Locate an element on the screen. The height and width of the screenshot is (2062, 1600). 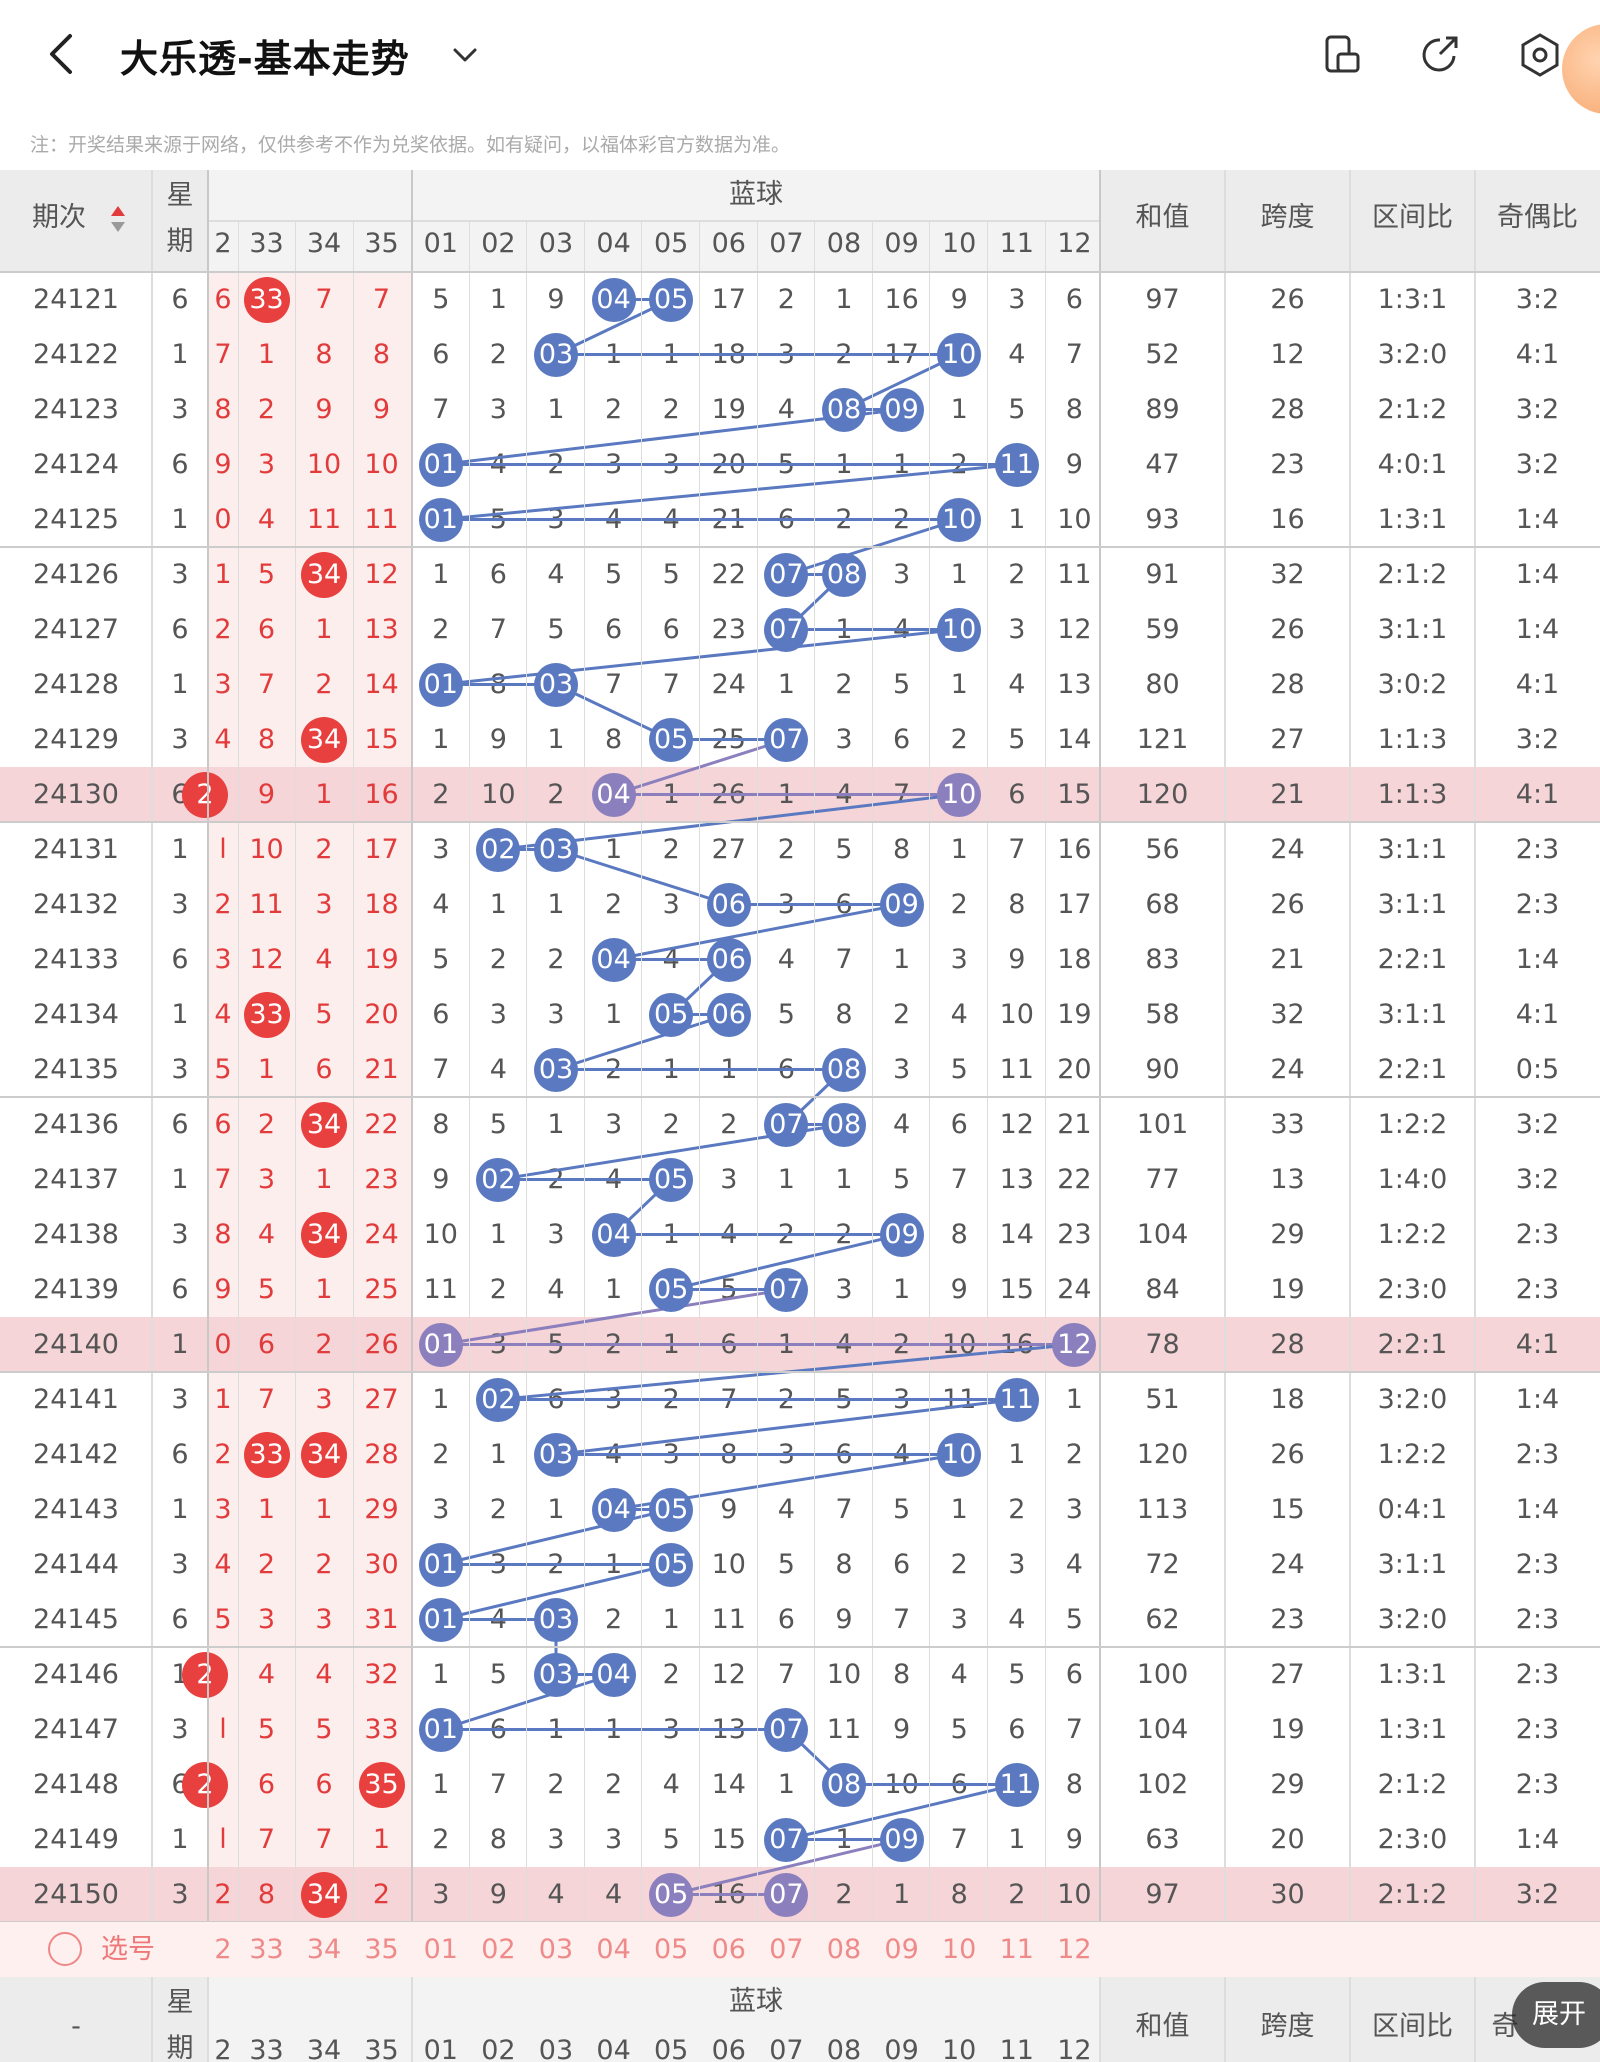
avatar-icon is located at coordinates (1581, 69).